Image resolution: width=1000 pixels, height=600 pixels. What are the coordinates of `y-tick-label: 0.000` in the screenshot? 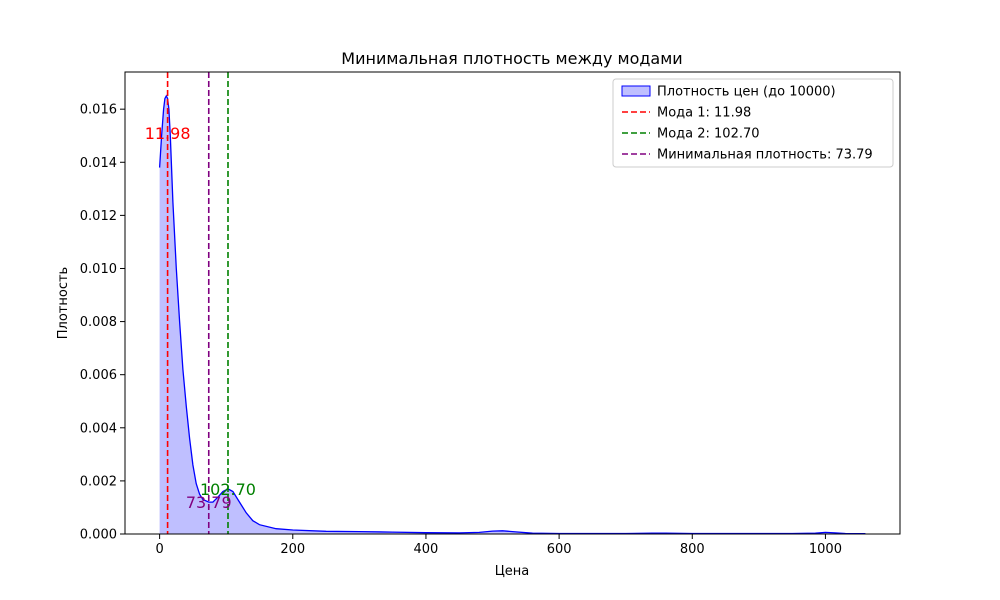 It's located at (98, 535).